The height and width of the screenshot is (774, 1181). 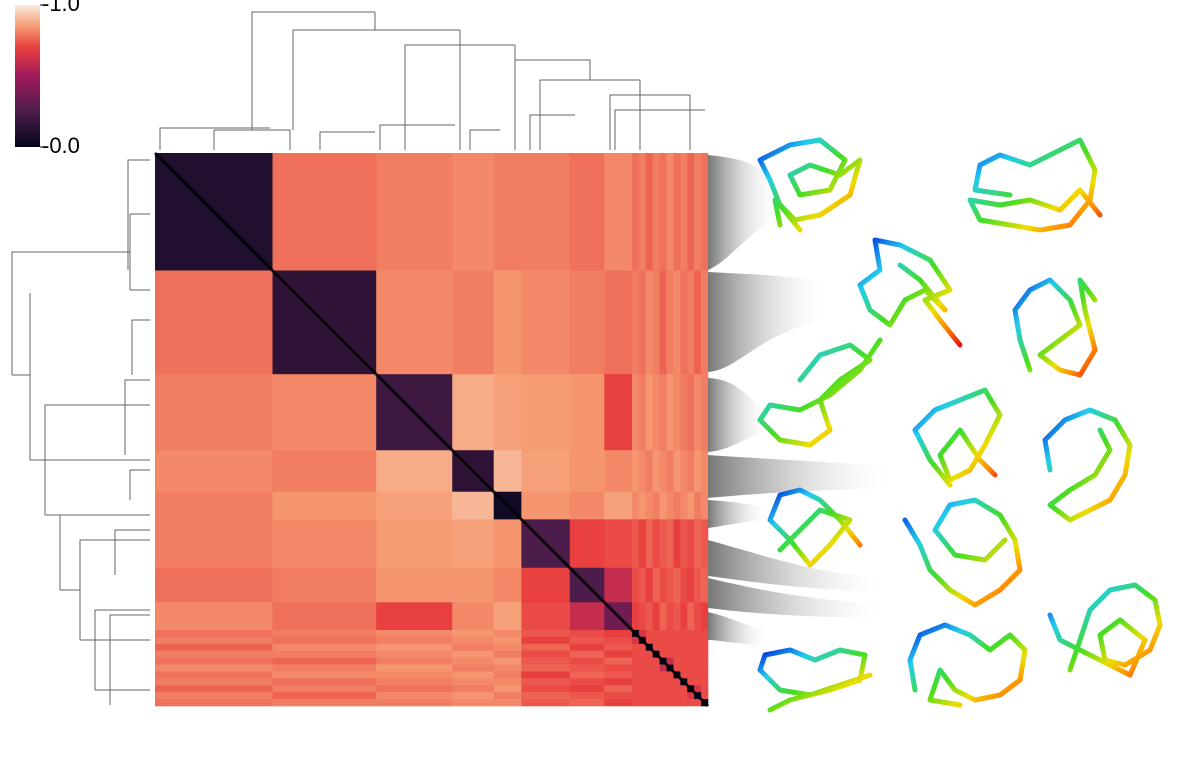 What do you see at coordinates (60, 79) in the screenshot?
I see `colorbar-ticks: -1.0 -0.0` at bounding box center [60, 79].